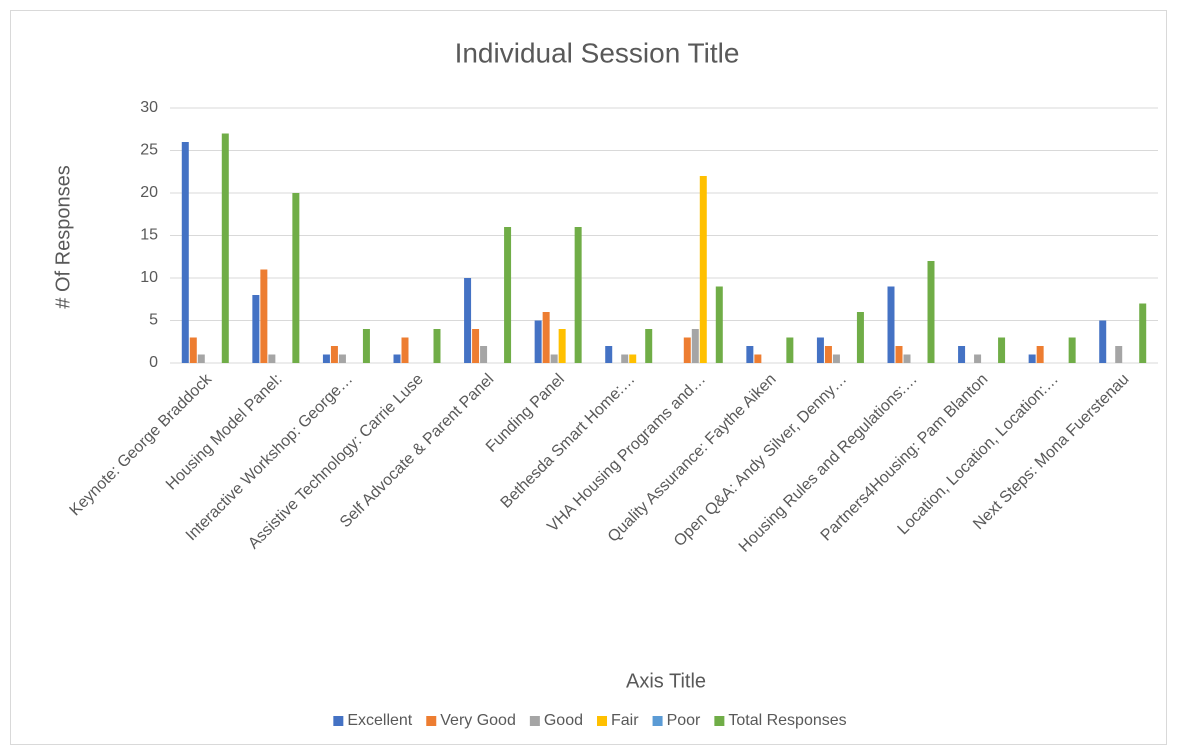 The height and width of the screenshot is (755, 1177). I want to click on y-tick-label: 25, so click(149, 150).